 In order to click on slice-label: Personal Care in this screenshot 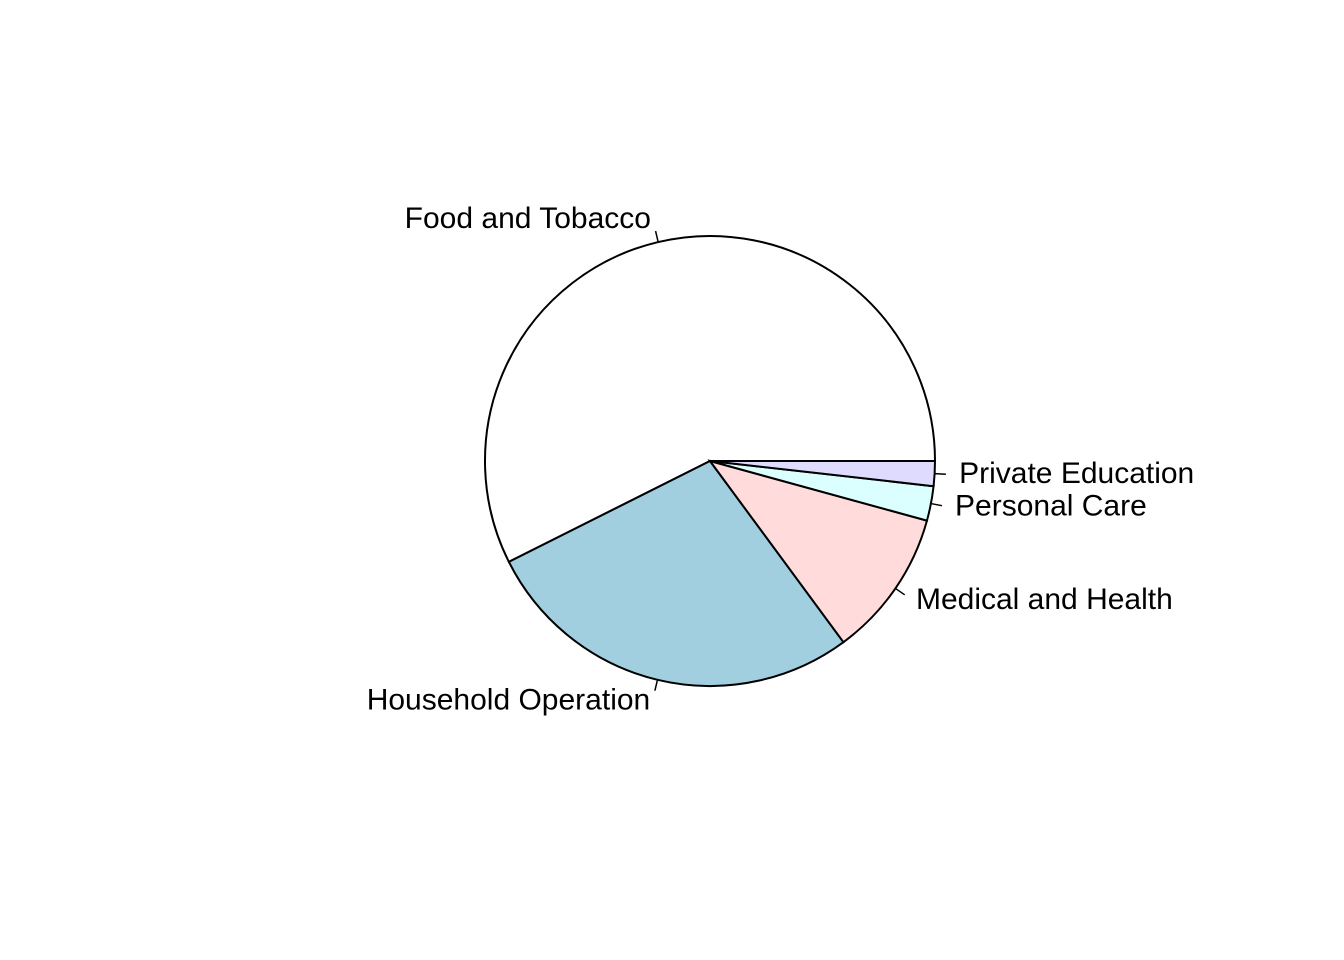, I will do `click(1051, 506)`.